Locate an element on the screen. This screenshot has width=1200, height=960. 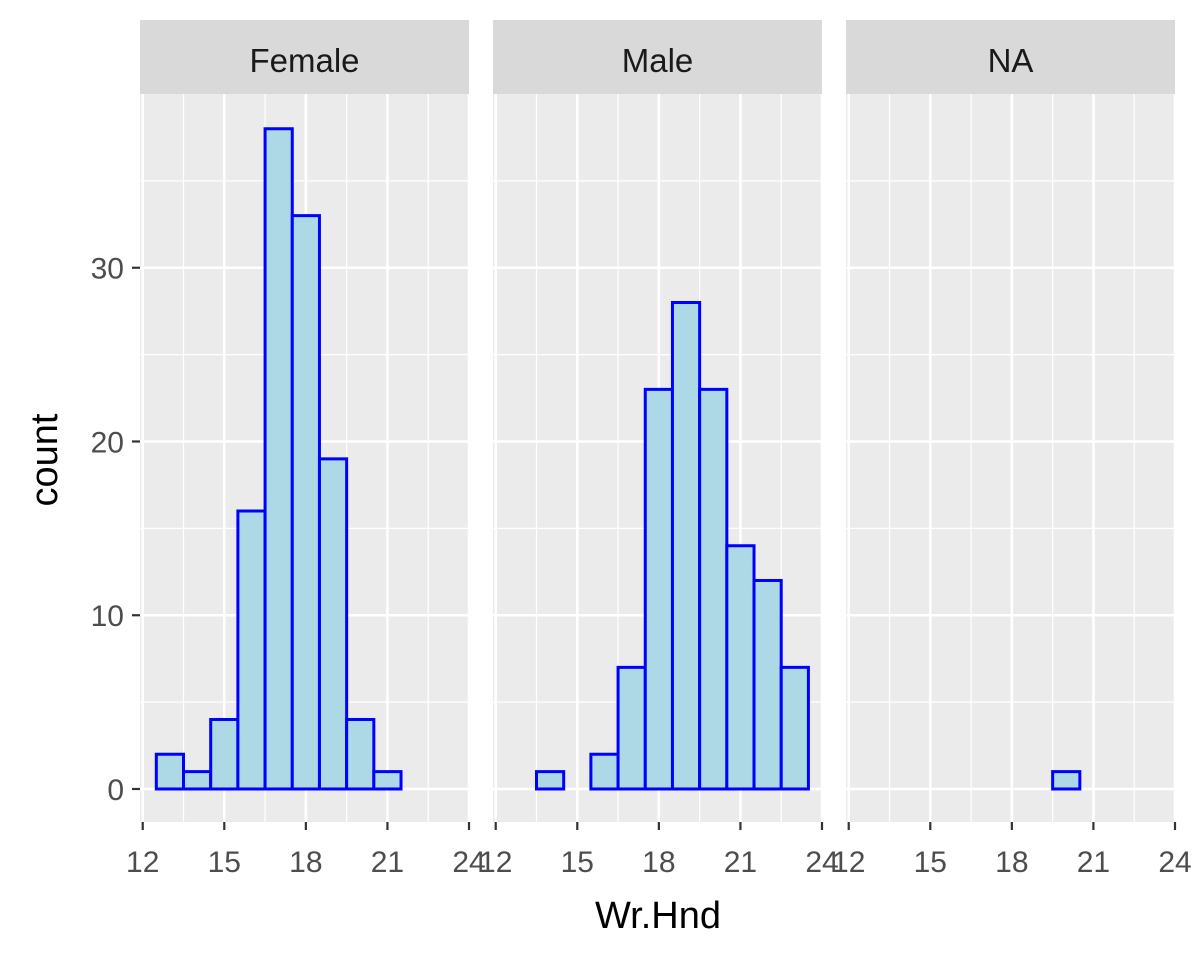
y-tick-label: 20 is located at coordinates (107, 442).